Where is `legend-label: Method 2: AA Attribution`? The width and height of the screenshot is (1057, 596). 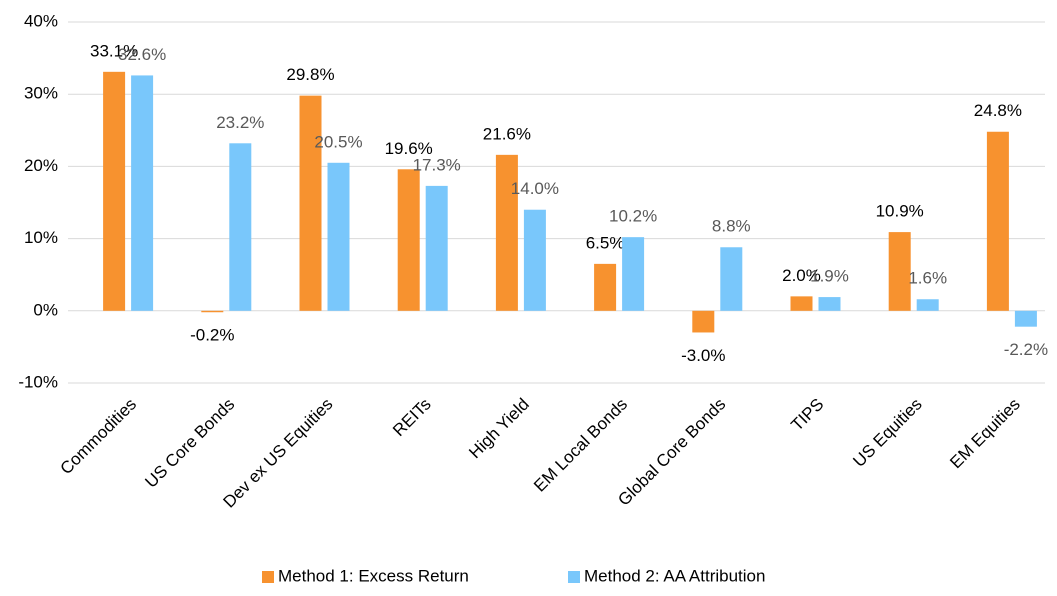 legend-label: Method 2: AA Attribution is located at coordinates (674, 575).